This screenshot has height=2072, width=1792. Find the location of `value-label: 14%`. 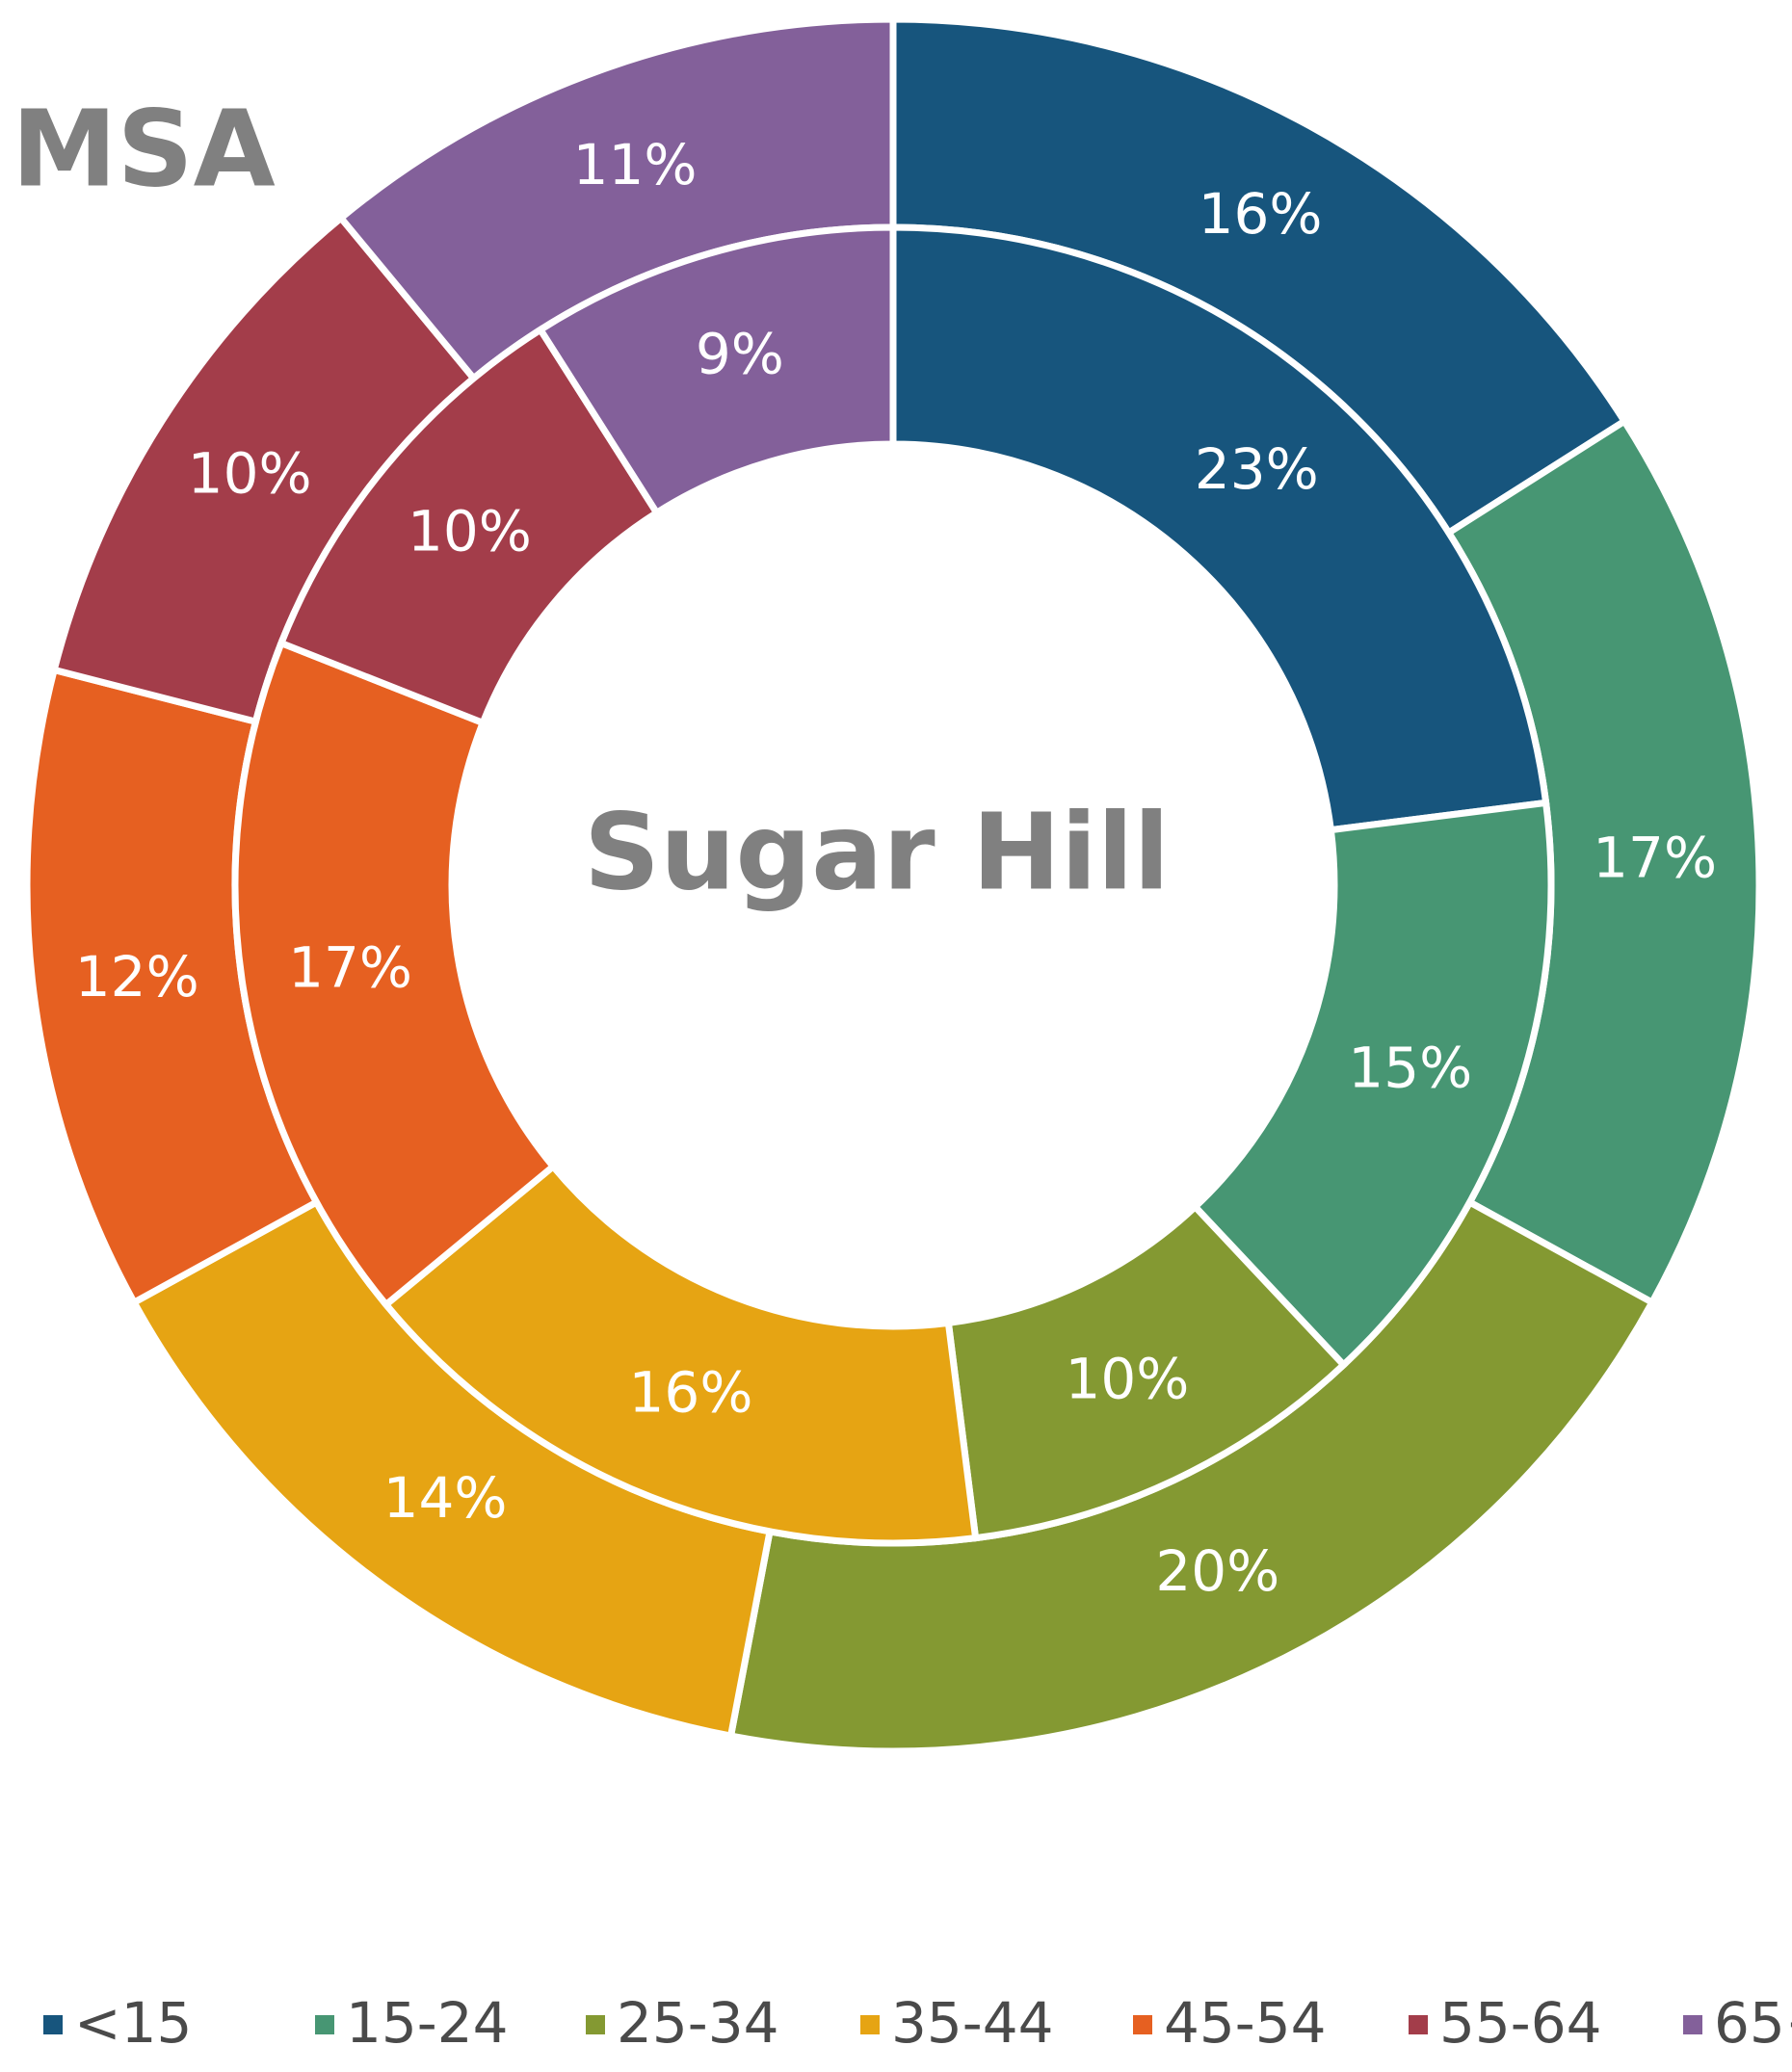

value-label: 14% is located at coordinates (446, 1498).